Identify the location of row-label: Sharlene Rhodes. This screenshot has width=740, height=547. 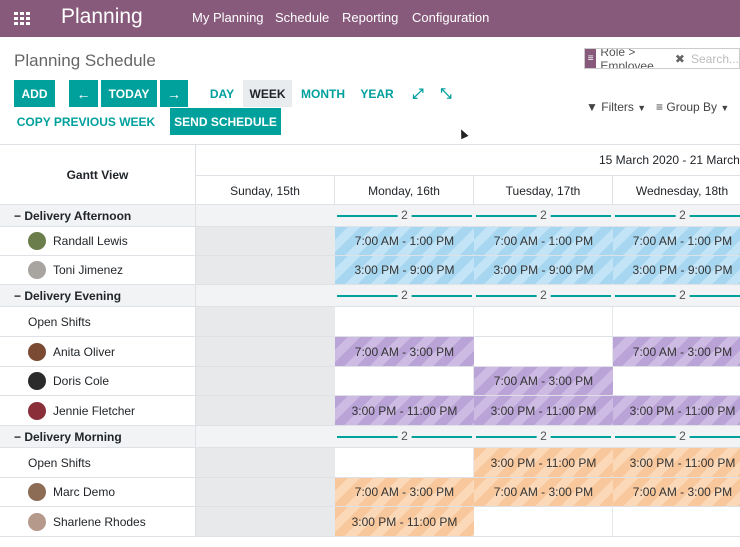
(98, 521).